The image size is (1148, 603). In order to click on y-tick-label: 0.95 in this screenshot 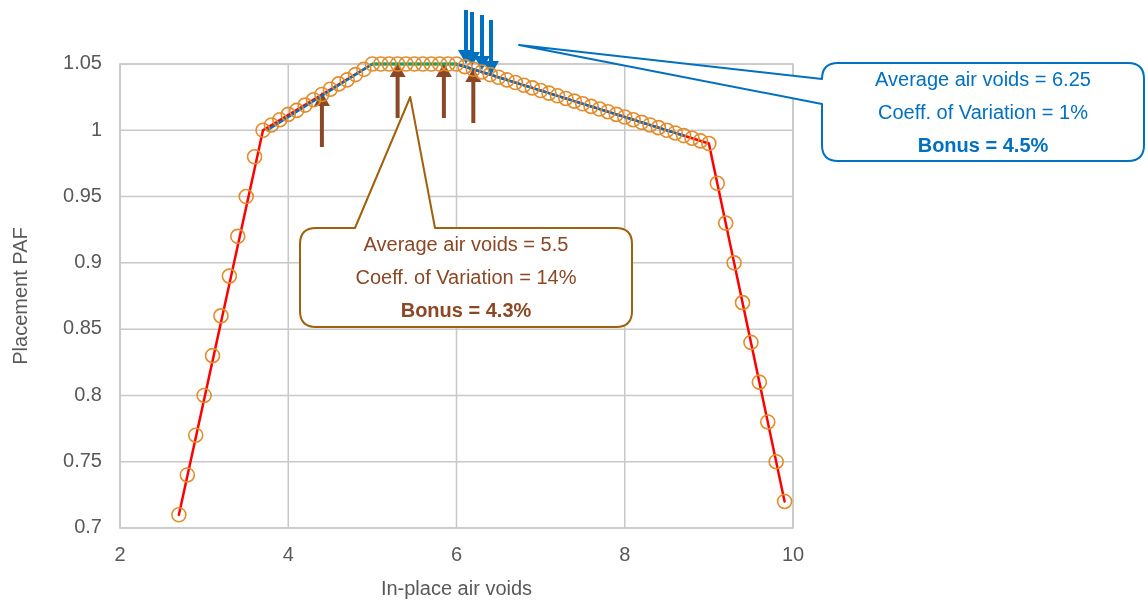, I will do `click(82, 194)`.